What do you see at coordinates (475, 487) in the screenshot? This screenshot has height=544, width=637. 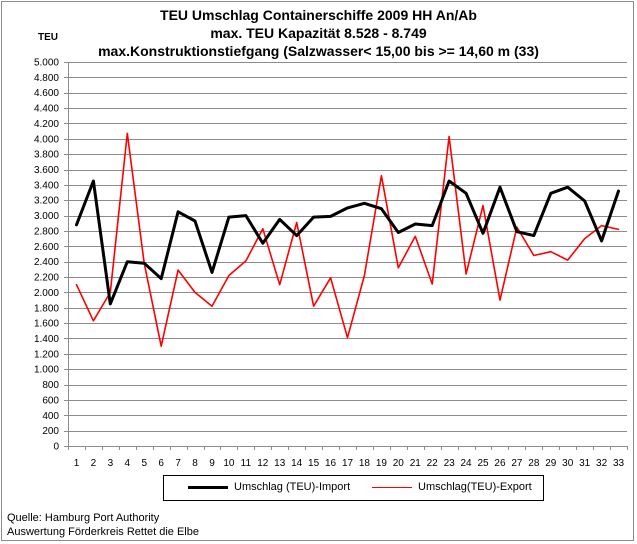 I see `legend-label-export: Umschlag(TEU)-Export` at bounding box center [475, 487].